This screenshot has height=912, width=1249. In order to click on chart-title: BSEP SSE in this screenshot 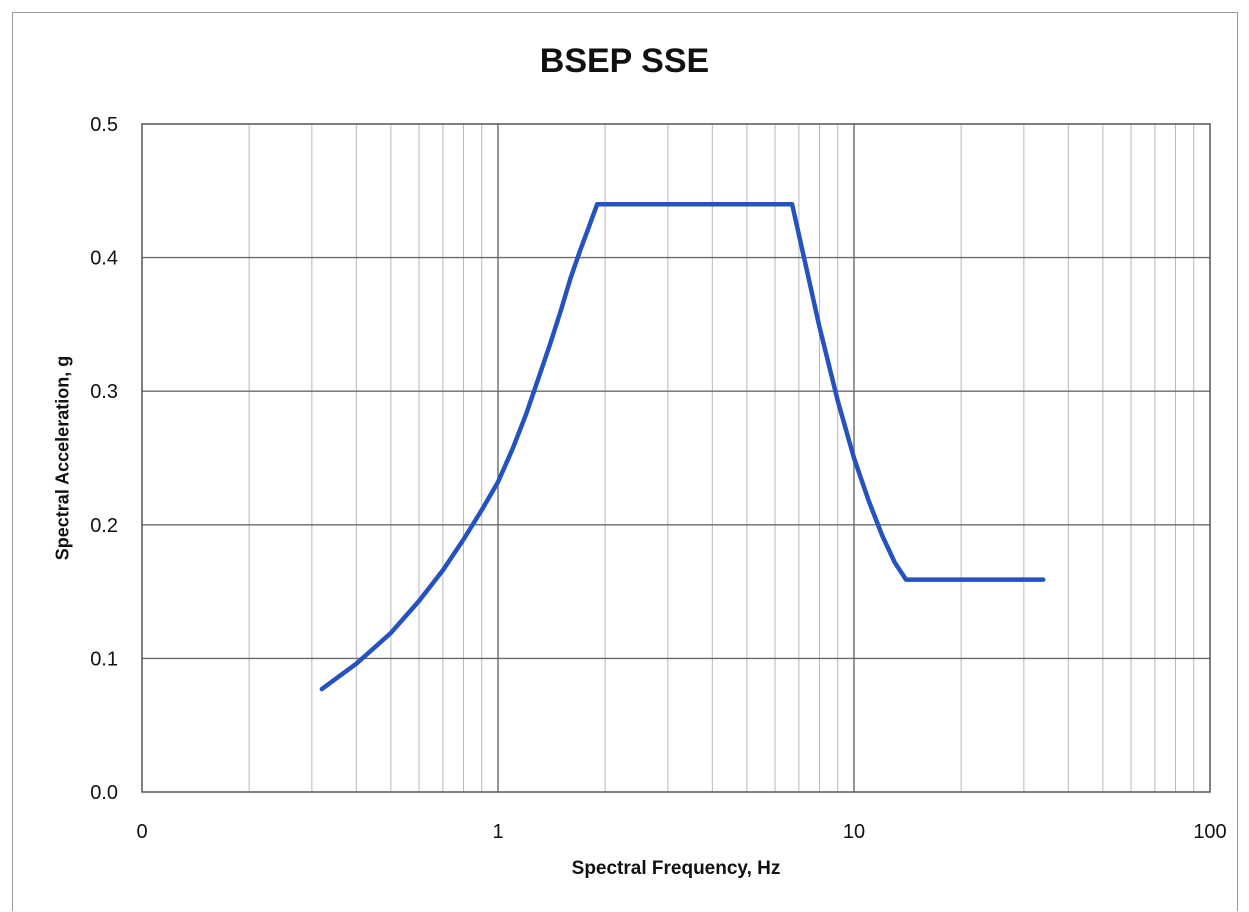, I will do `click(624, 61)`.